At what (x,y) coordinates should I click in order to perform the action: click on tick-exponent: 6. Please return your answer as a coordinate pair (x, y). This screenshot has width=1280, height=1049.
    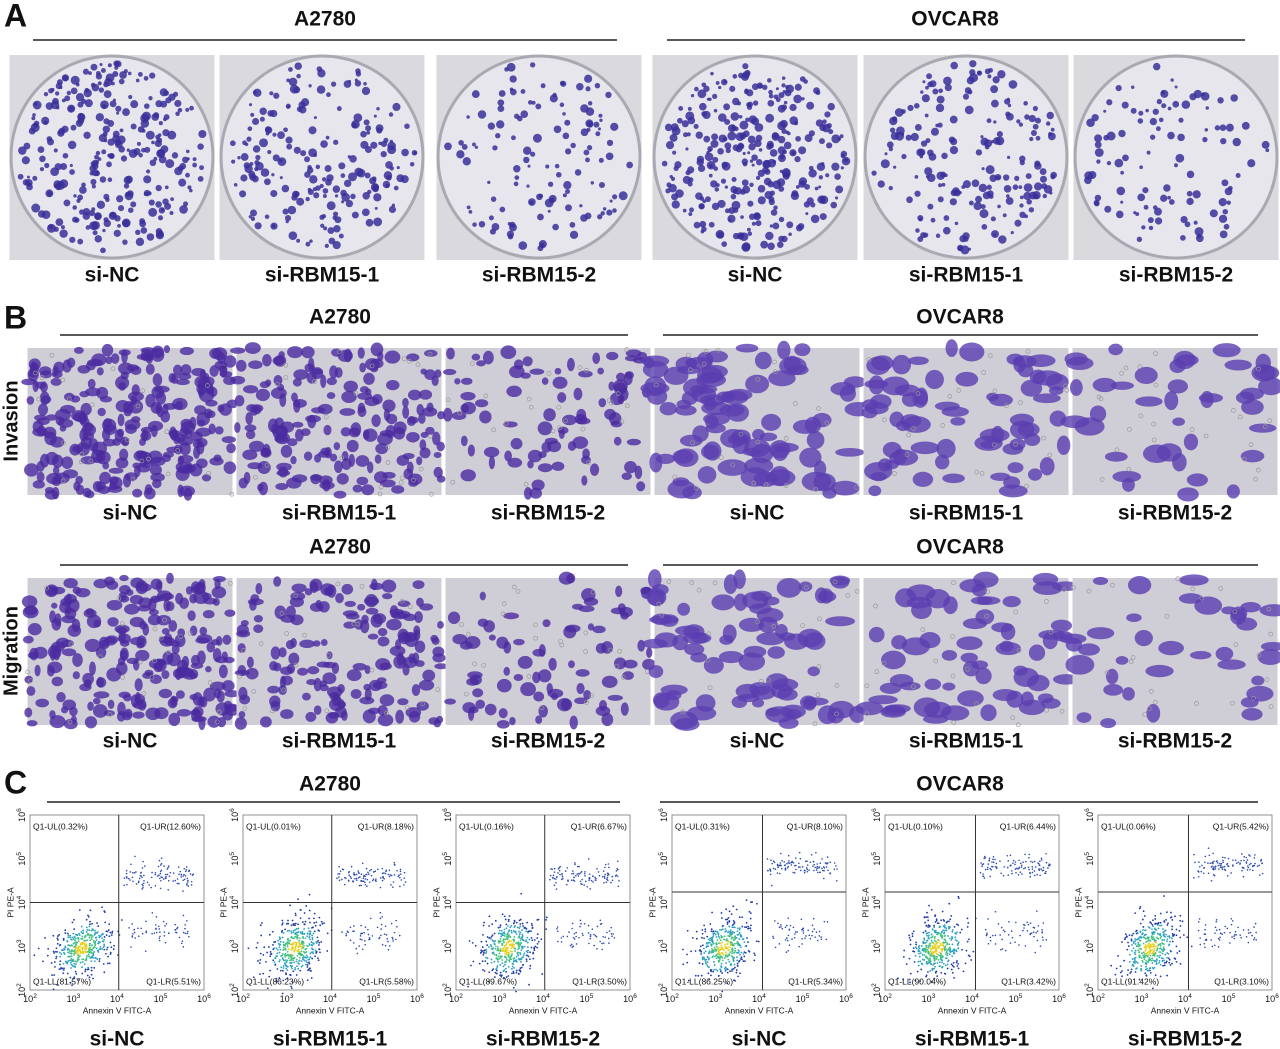
    Looking at the image, I should click on (422, 996).